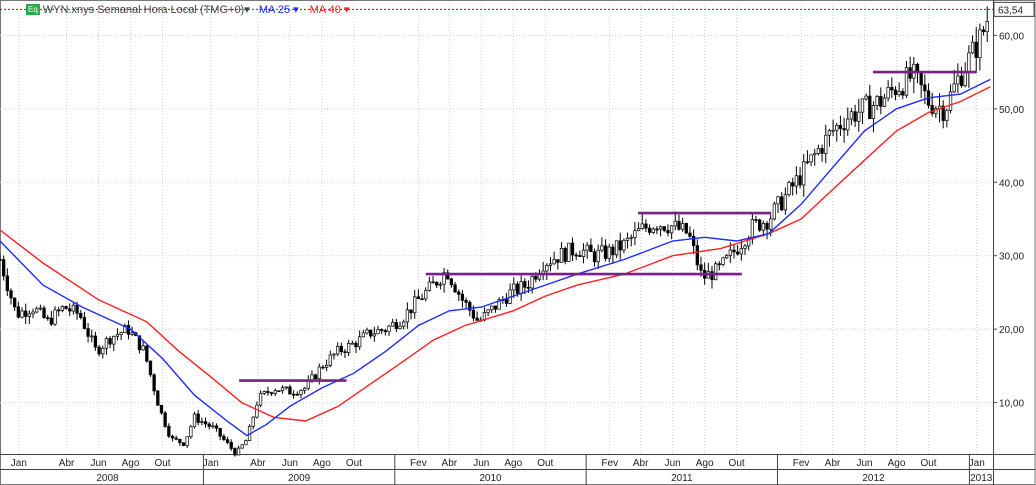 The width and height of the screenshot is (1036, 485). I want to click on x-tick-label-12: Jun, so click(481, 463).